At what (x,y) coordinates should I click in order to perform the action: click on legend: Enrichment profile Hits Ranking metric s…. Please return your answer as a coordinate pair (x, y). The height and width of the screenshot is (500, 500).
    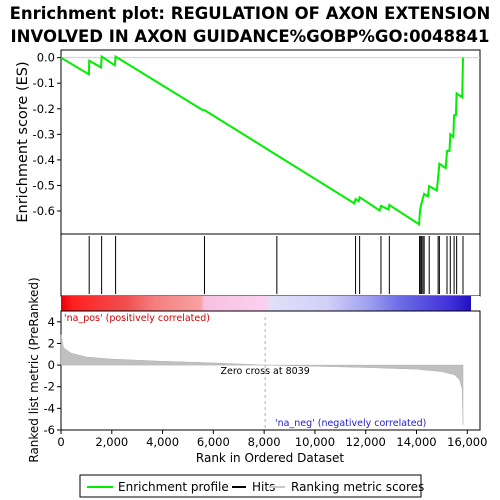
    Looking at the image, I should click on (251, 486).